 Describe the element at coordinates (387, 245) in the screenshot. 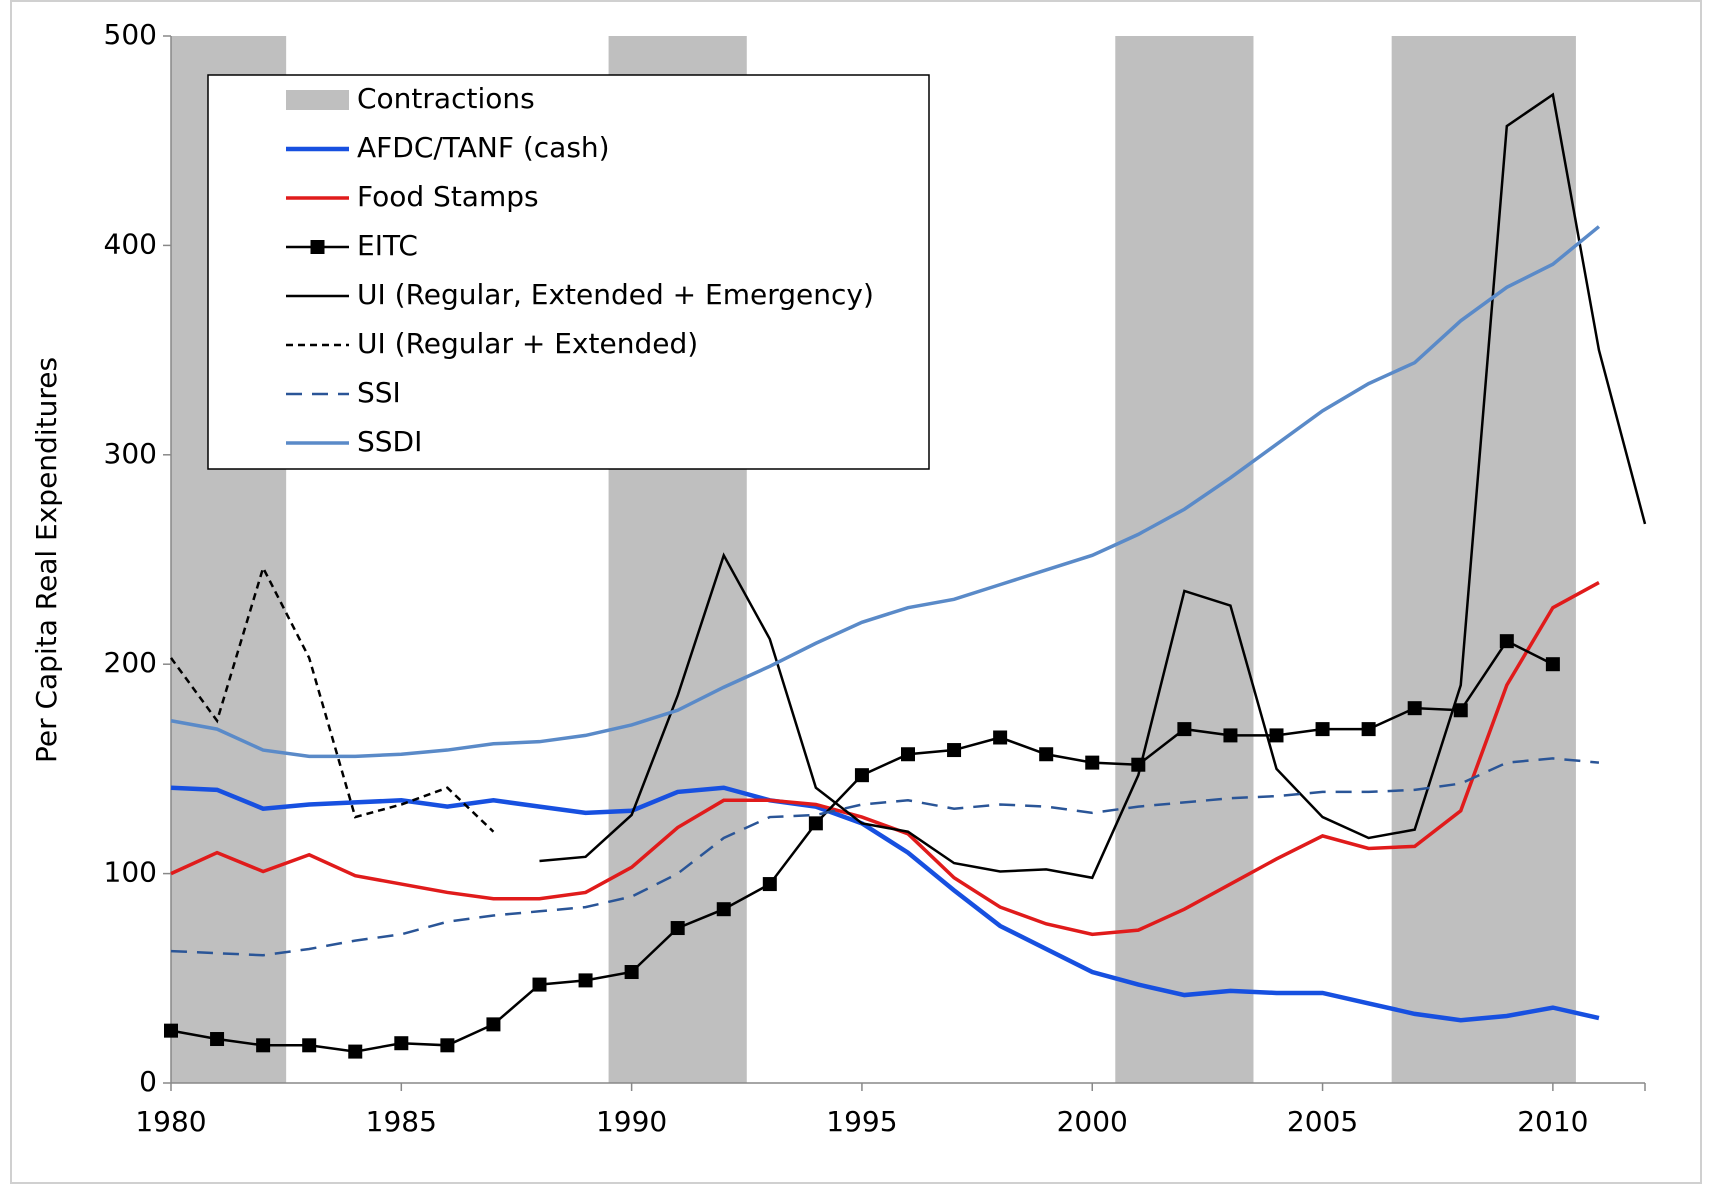

I see `legend-label: EITC` at that location.